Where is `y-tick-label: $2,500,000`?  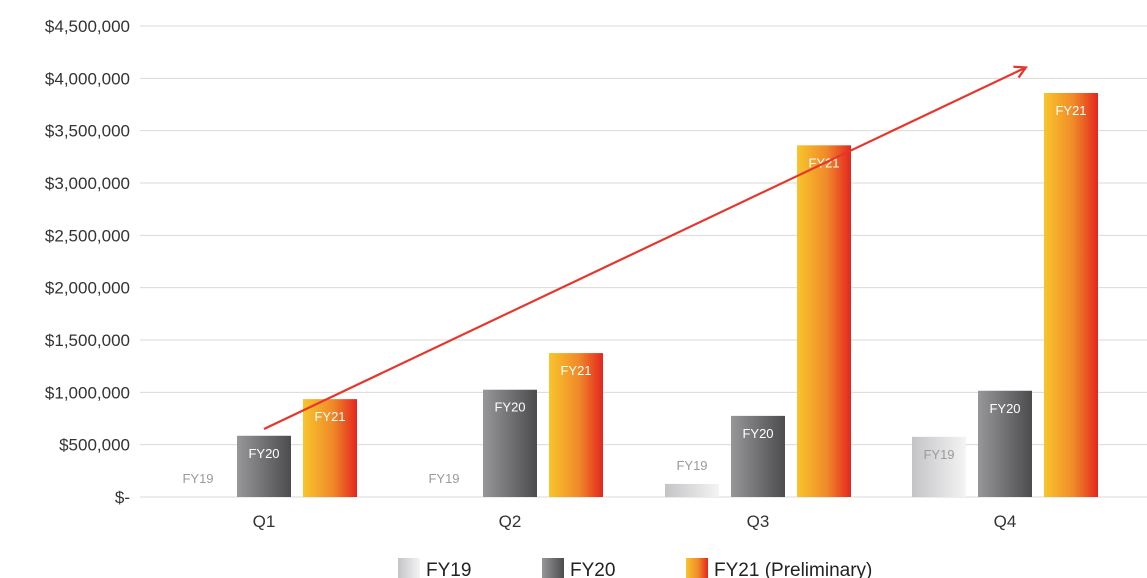 y-tick-label: $2,500,000 is located at coordinates (87, 235).